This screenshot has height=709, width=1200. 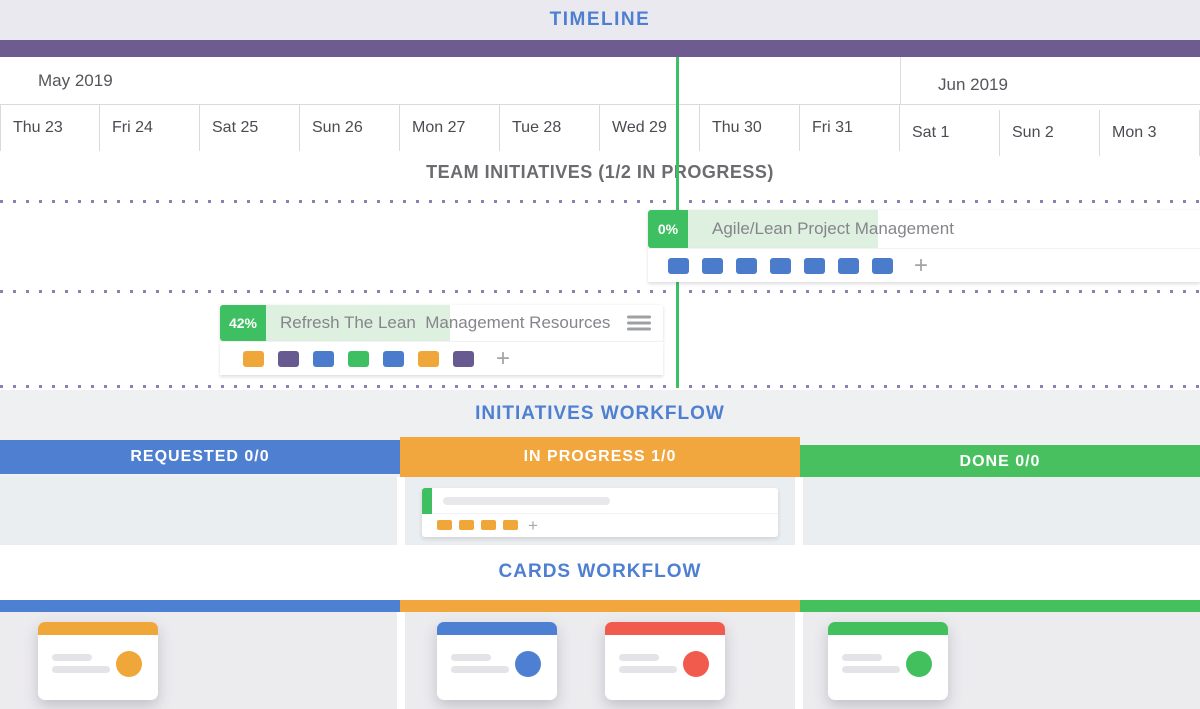 I want to click on work-card-blue, so click(x=497, y=661).